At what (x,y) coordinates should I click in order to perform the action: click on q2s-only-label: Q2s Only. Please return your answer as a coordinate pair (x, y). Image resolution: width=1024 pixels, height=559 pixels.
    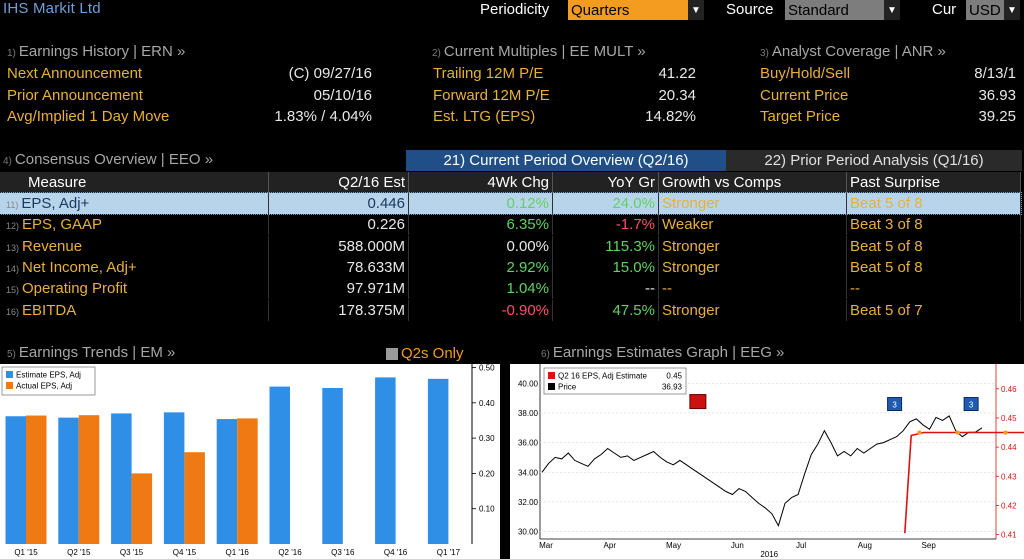
    Looking at the image, I should click on (432, 353).